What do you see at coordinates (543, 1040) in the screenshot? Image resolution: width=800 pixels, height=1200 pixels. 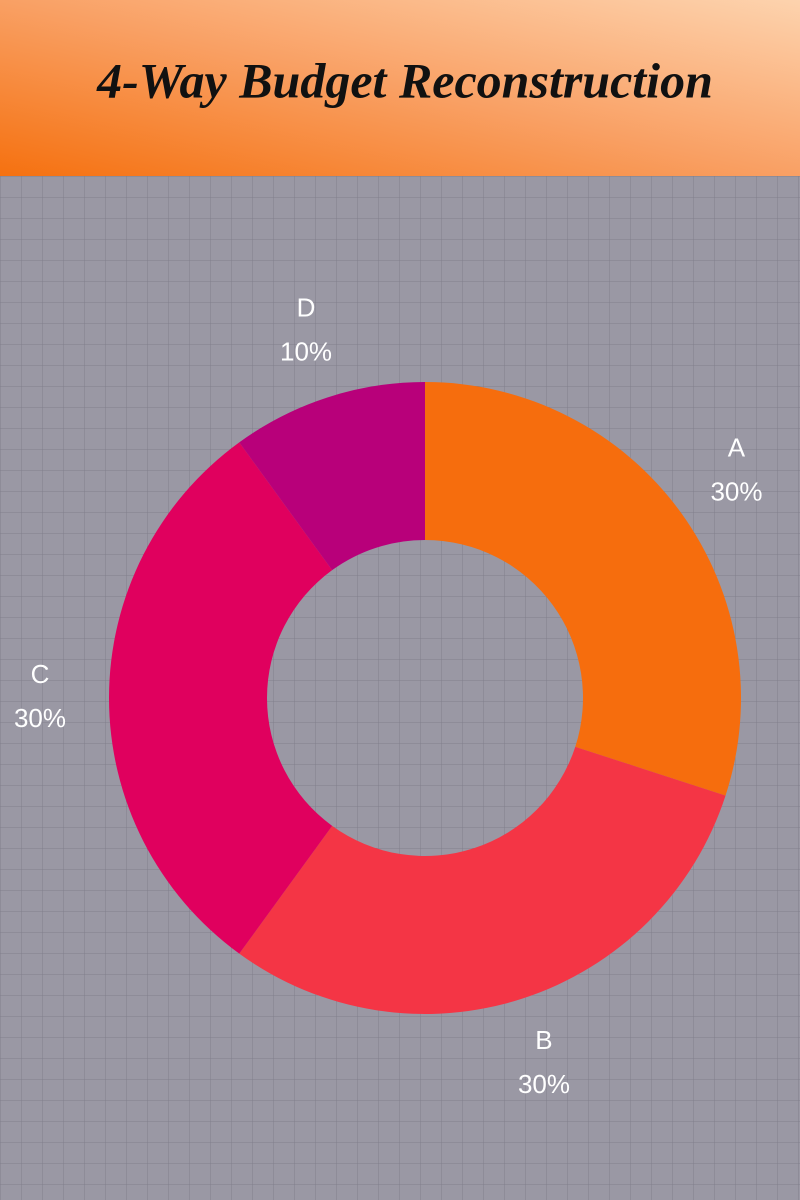 I see `category-label: B` at bounding box center [543, 1040].